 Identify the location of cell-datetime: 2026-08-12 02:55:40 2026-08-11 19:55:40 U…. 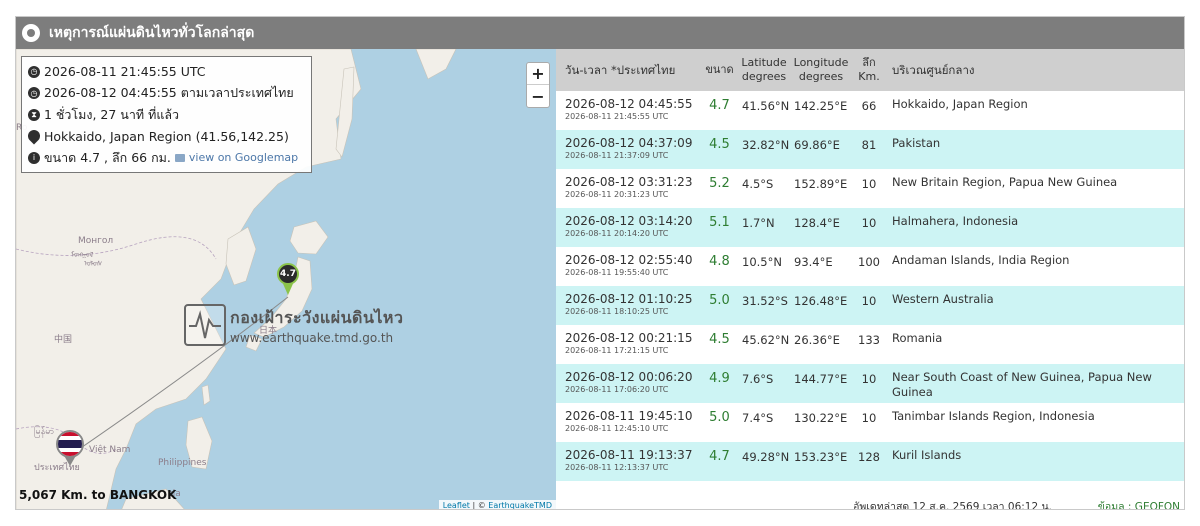
(628, 266).